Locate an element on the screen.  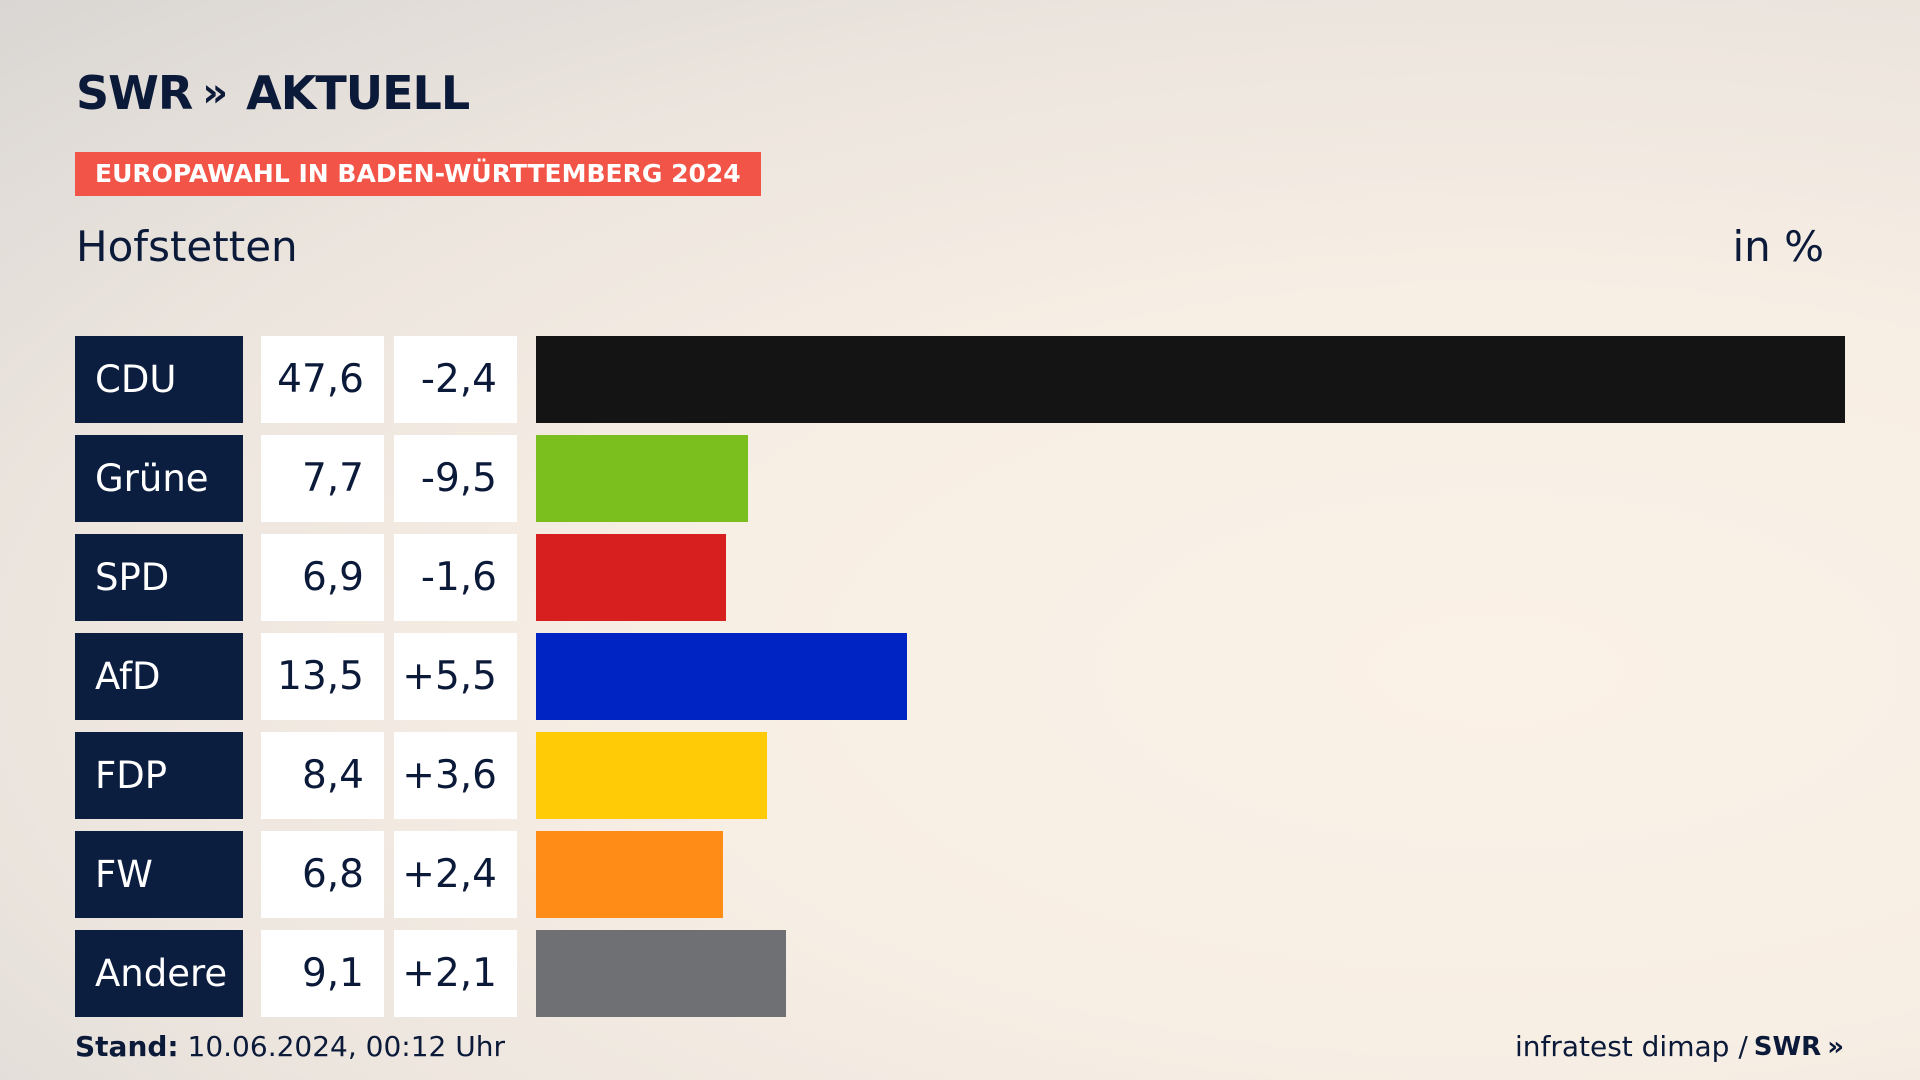
vote-change-value: -2,4 is located at coordinates (455, 379).